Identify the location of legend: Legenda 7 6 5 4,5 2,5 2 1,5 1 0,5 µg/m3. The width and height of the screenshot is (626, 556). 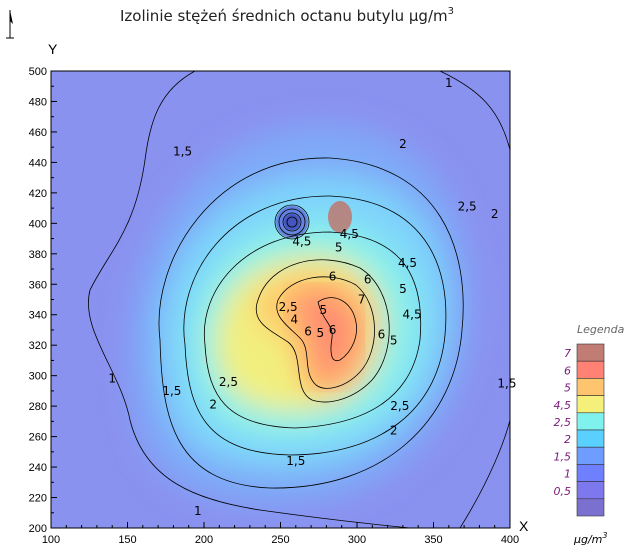
(589, 434).